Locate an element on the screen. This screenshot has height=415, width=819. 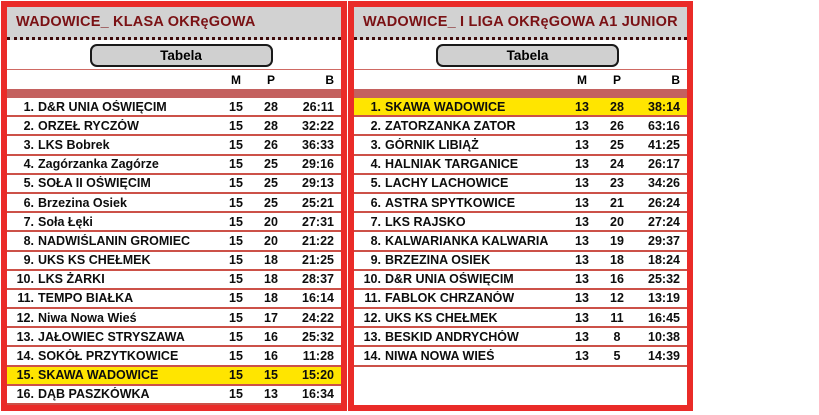
goals-value: 21:22 is located at coordinates (318, 240).